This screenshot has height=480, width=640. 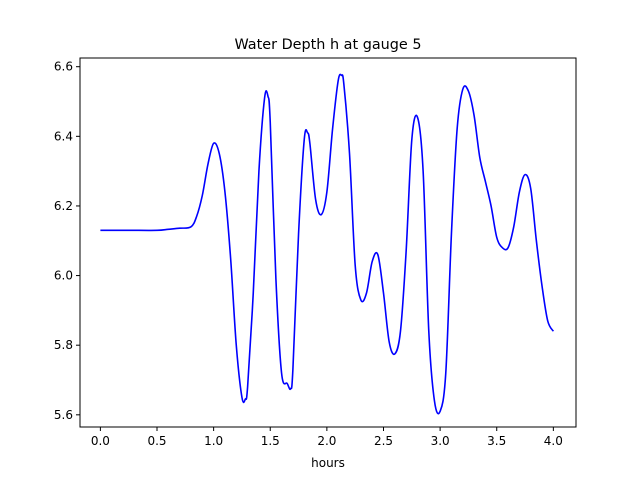 What do you see at coordinates (270, 441) in the screenshot?
I see `x-tick-label: 1.5` at bounding box center [270, 441].